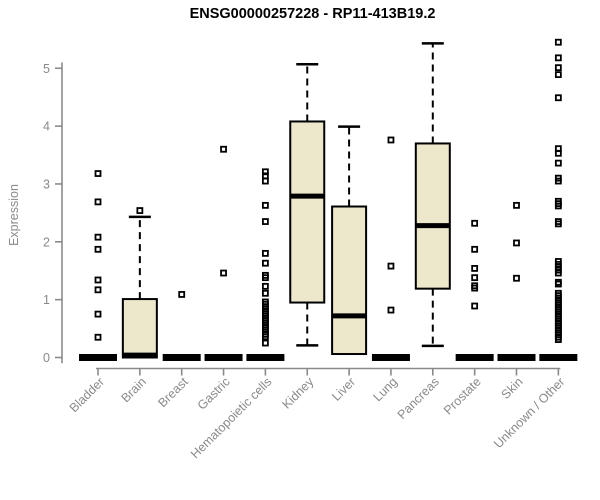  I want to click on y-tick-label-0: 0, so click(46, 358).